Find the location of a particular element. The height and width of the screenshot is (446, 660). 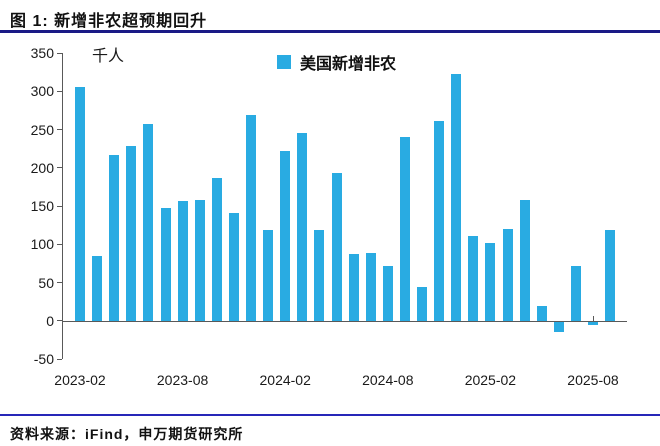

source-text: 资料来源：iFind，申万期货研究所 is located at coordinates (127, 434).